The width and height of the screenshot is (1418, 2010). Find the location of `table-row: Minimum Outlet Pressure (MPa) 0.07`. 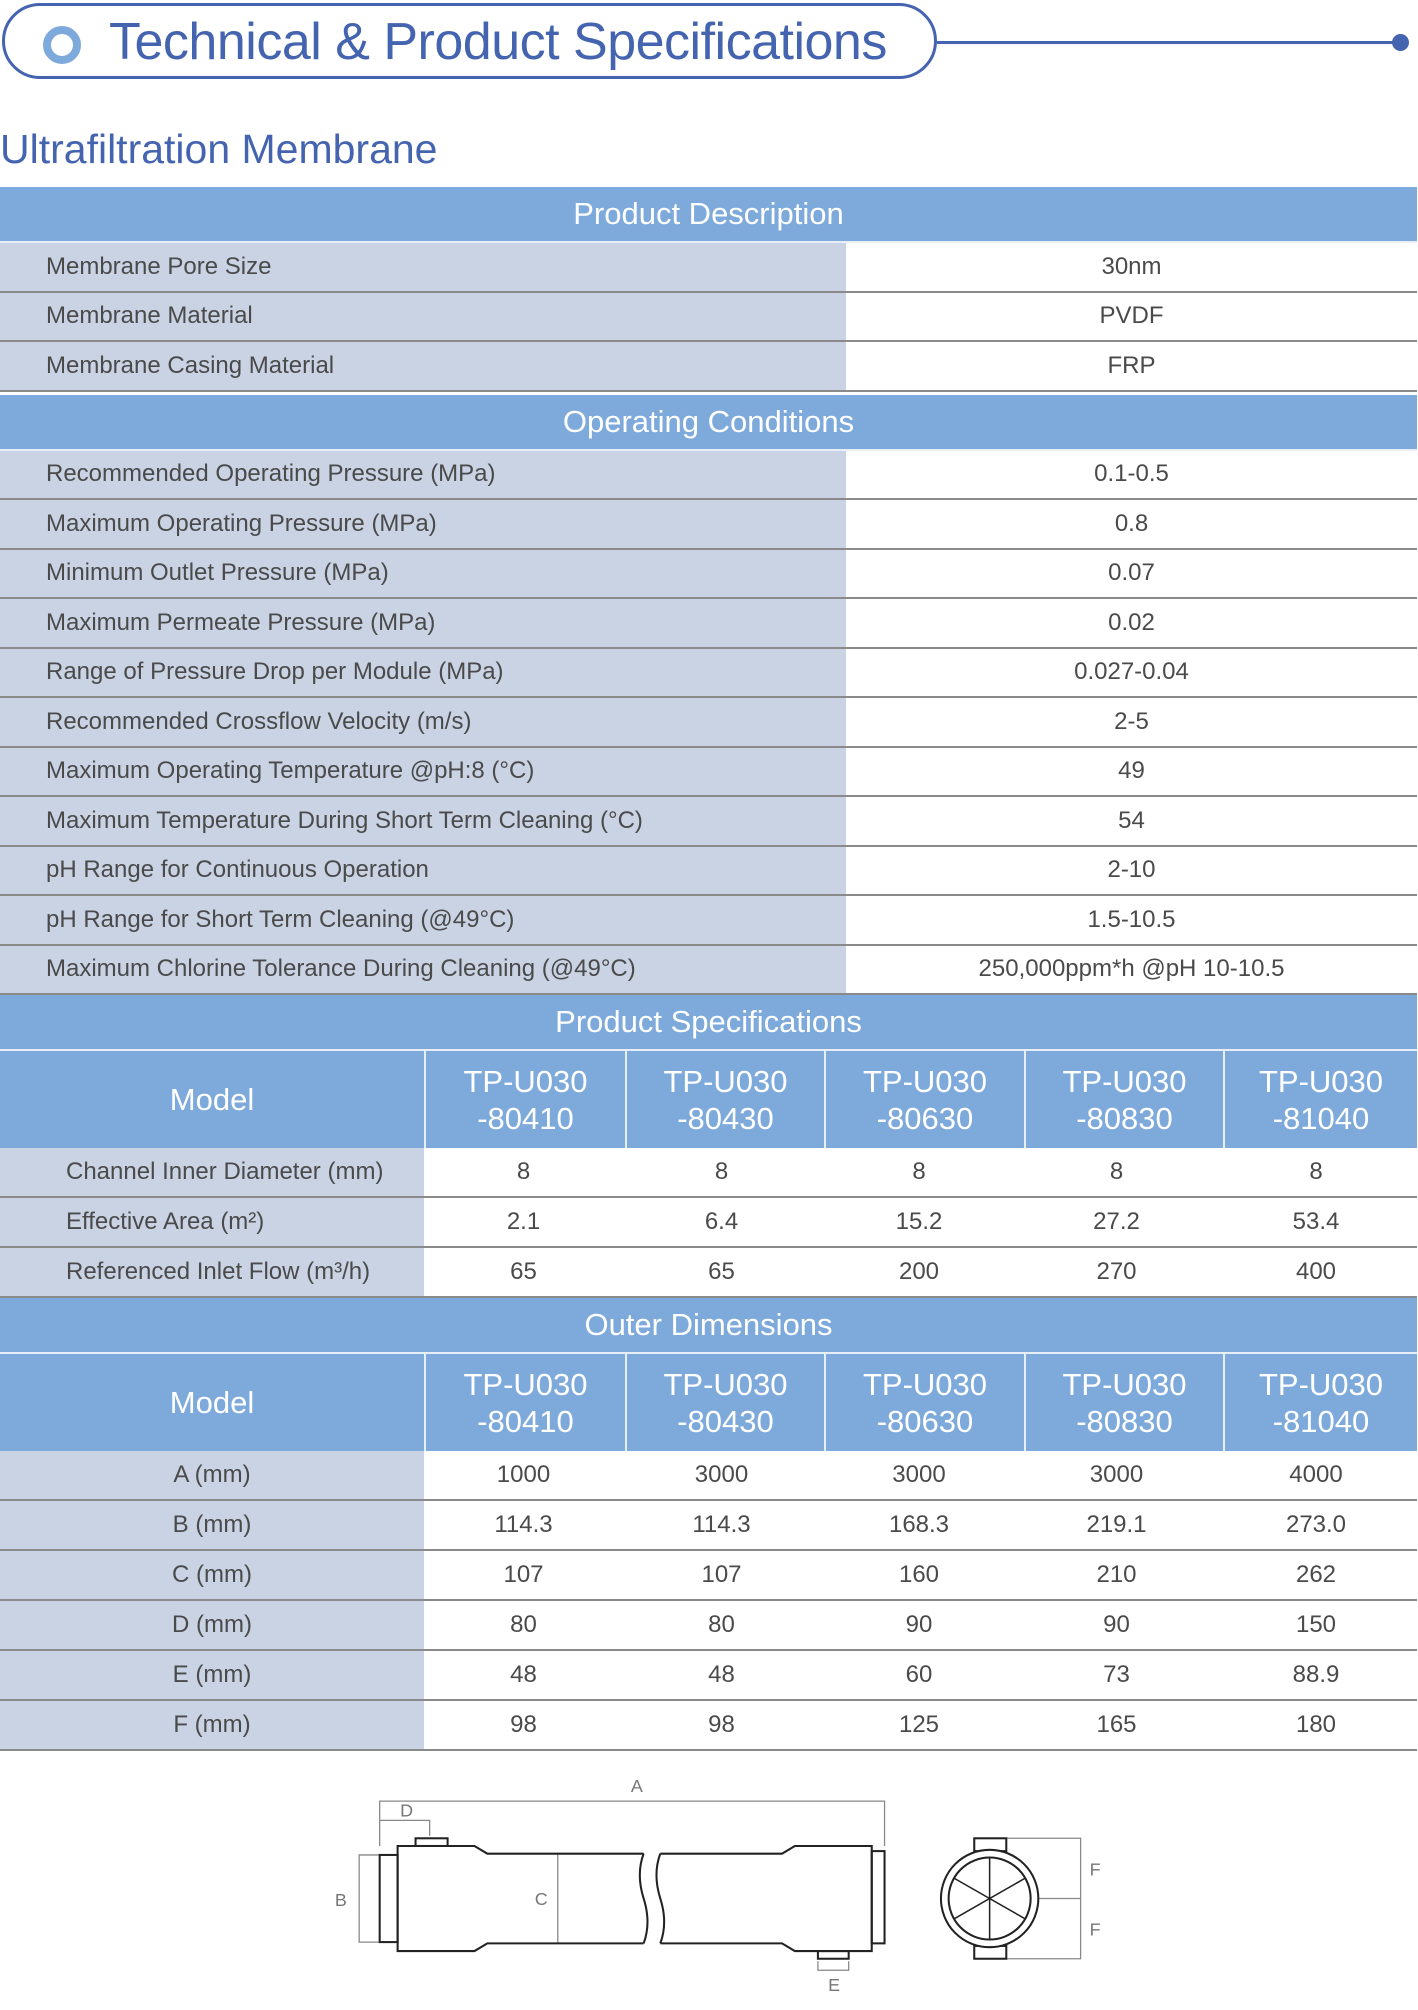

table-row: Minimum Outlet Pressure (MPa) 0.07 is located at coordinates (708, 574).